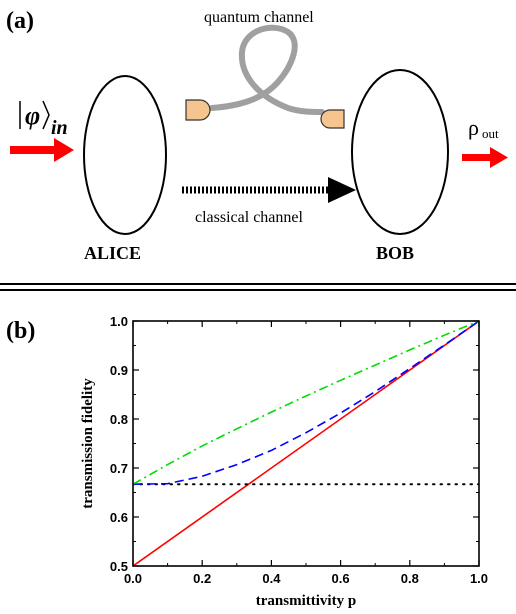  I want to click on quantum-channel-label: quantum channel, so click(259, 17).